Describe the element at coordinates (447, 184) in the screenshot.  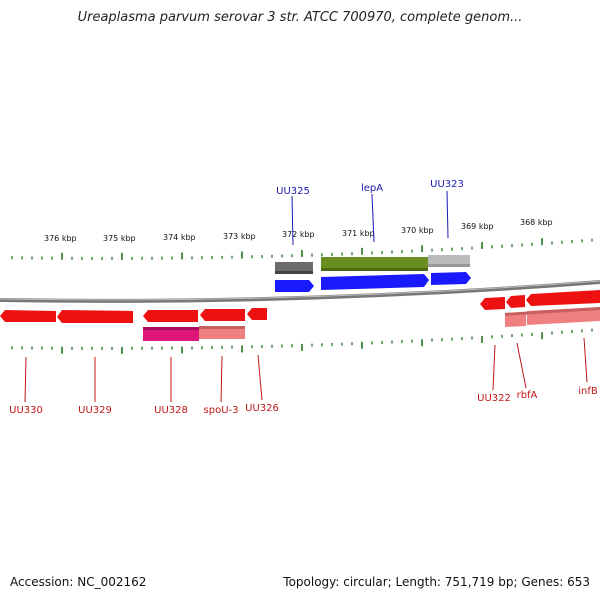
I see `gene-label-uu323: UU323` at that location.